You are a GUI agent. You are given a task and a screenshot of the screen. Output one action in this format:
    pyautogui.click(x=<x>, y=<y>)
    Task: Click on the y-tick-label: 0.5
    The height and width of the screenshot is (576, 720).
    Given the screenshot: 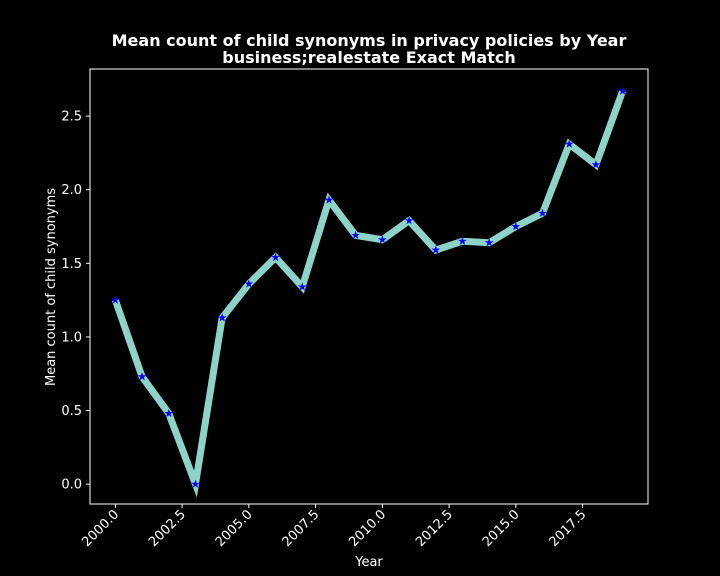 What is the action you would take?
    pyautogui.click(x=71, y=411)
    